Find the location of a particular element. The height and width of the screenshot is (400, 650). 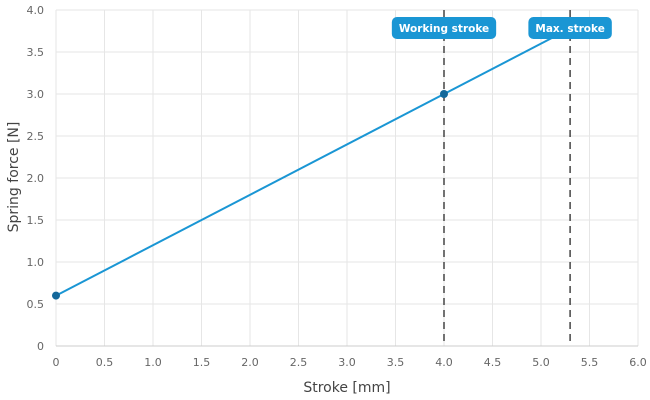

x-axis-title: Stroke [mm] is located at coordinates (346, 388).